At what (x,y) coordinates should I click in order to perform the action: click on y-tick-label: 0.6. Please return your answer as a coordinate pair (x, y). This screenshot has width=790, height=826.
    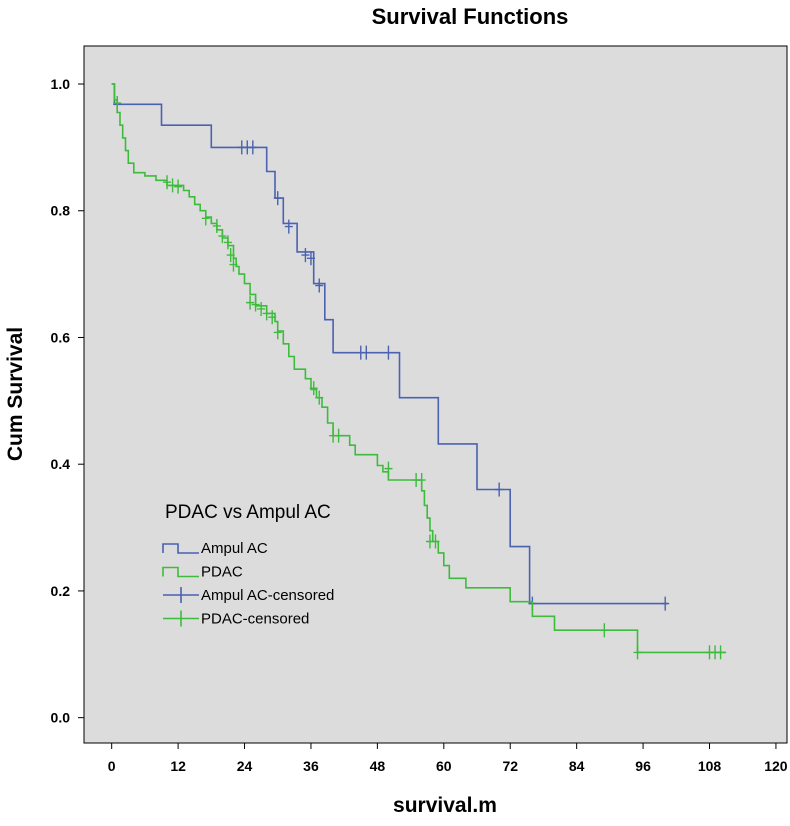
    Looking at the image, I should click on (61, 337).